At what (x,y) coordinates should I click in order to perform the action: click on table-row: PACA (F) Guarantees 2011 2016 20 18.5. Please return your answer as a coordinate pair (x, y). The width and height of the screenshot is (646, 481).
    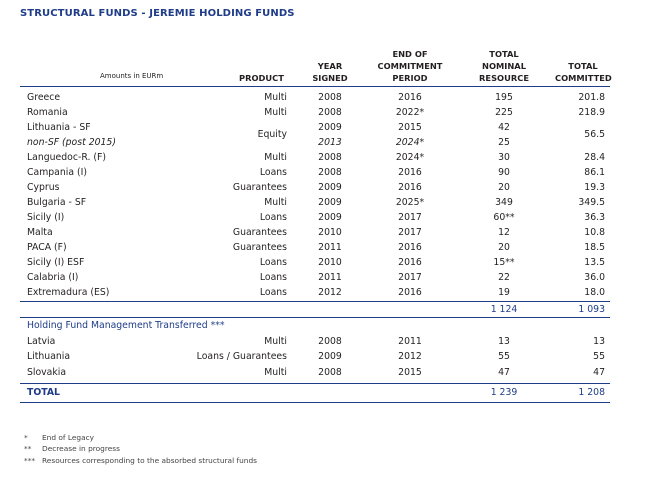
    Looking at the image, I should click on (316, 247).